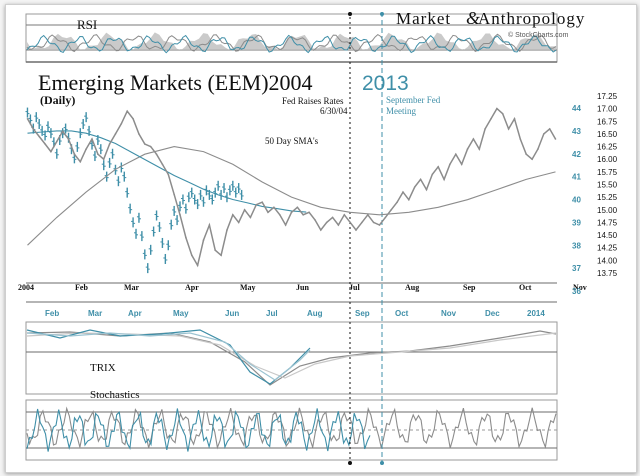 This screenshot has width=640, height=476. Describe the element at coordinates (469, 287) in the screenshot. I see `x-tick-2004-8: Sep` at that location.